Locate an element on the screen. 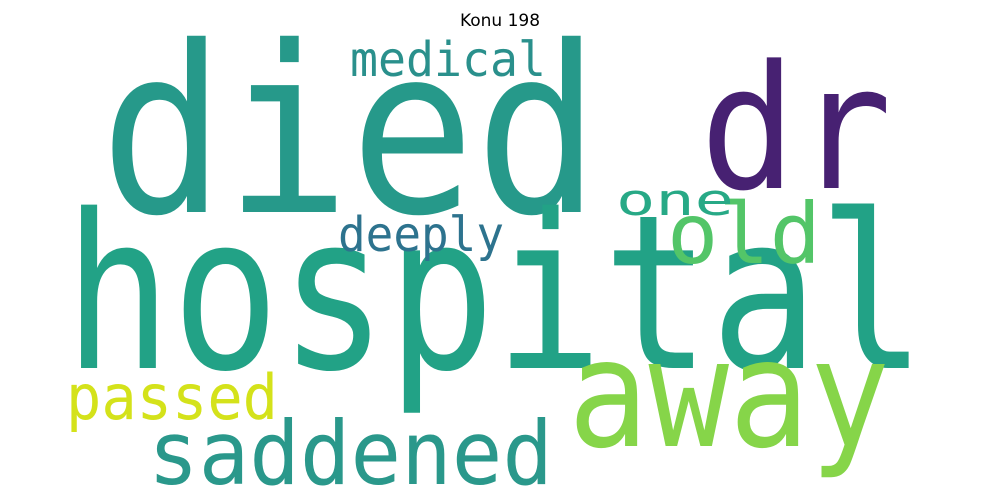 The height and width of the screenshot is (500, 1000). word-deeply: deeply is located at coordinates (421, 235).